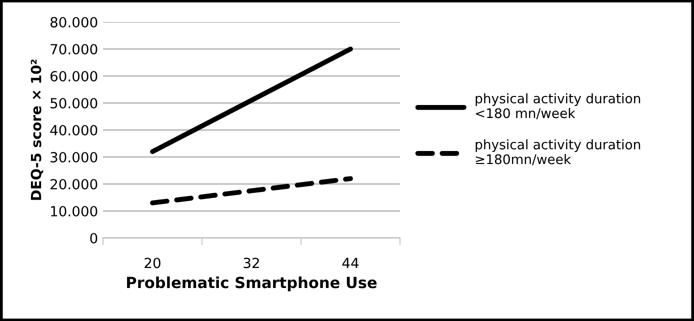 The width and height of the screenshot is (694, 321). I want to click on y-tick-label: 80.000, so click(74, 22).